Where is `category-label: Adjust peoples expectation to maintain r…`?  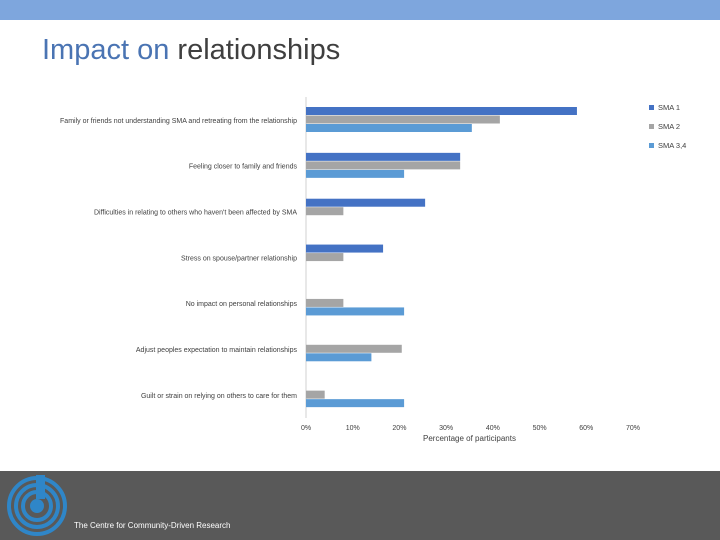
category-label: Adjust peoples expectation to maintain r… is located at coordinates (217, 350).